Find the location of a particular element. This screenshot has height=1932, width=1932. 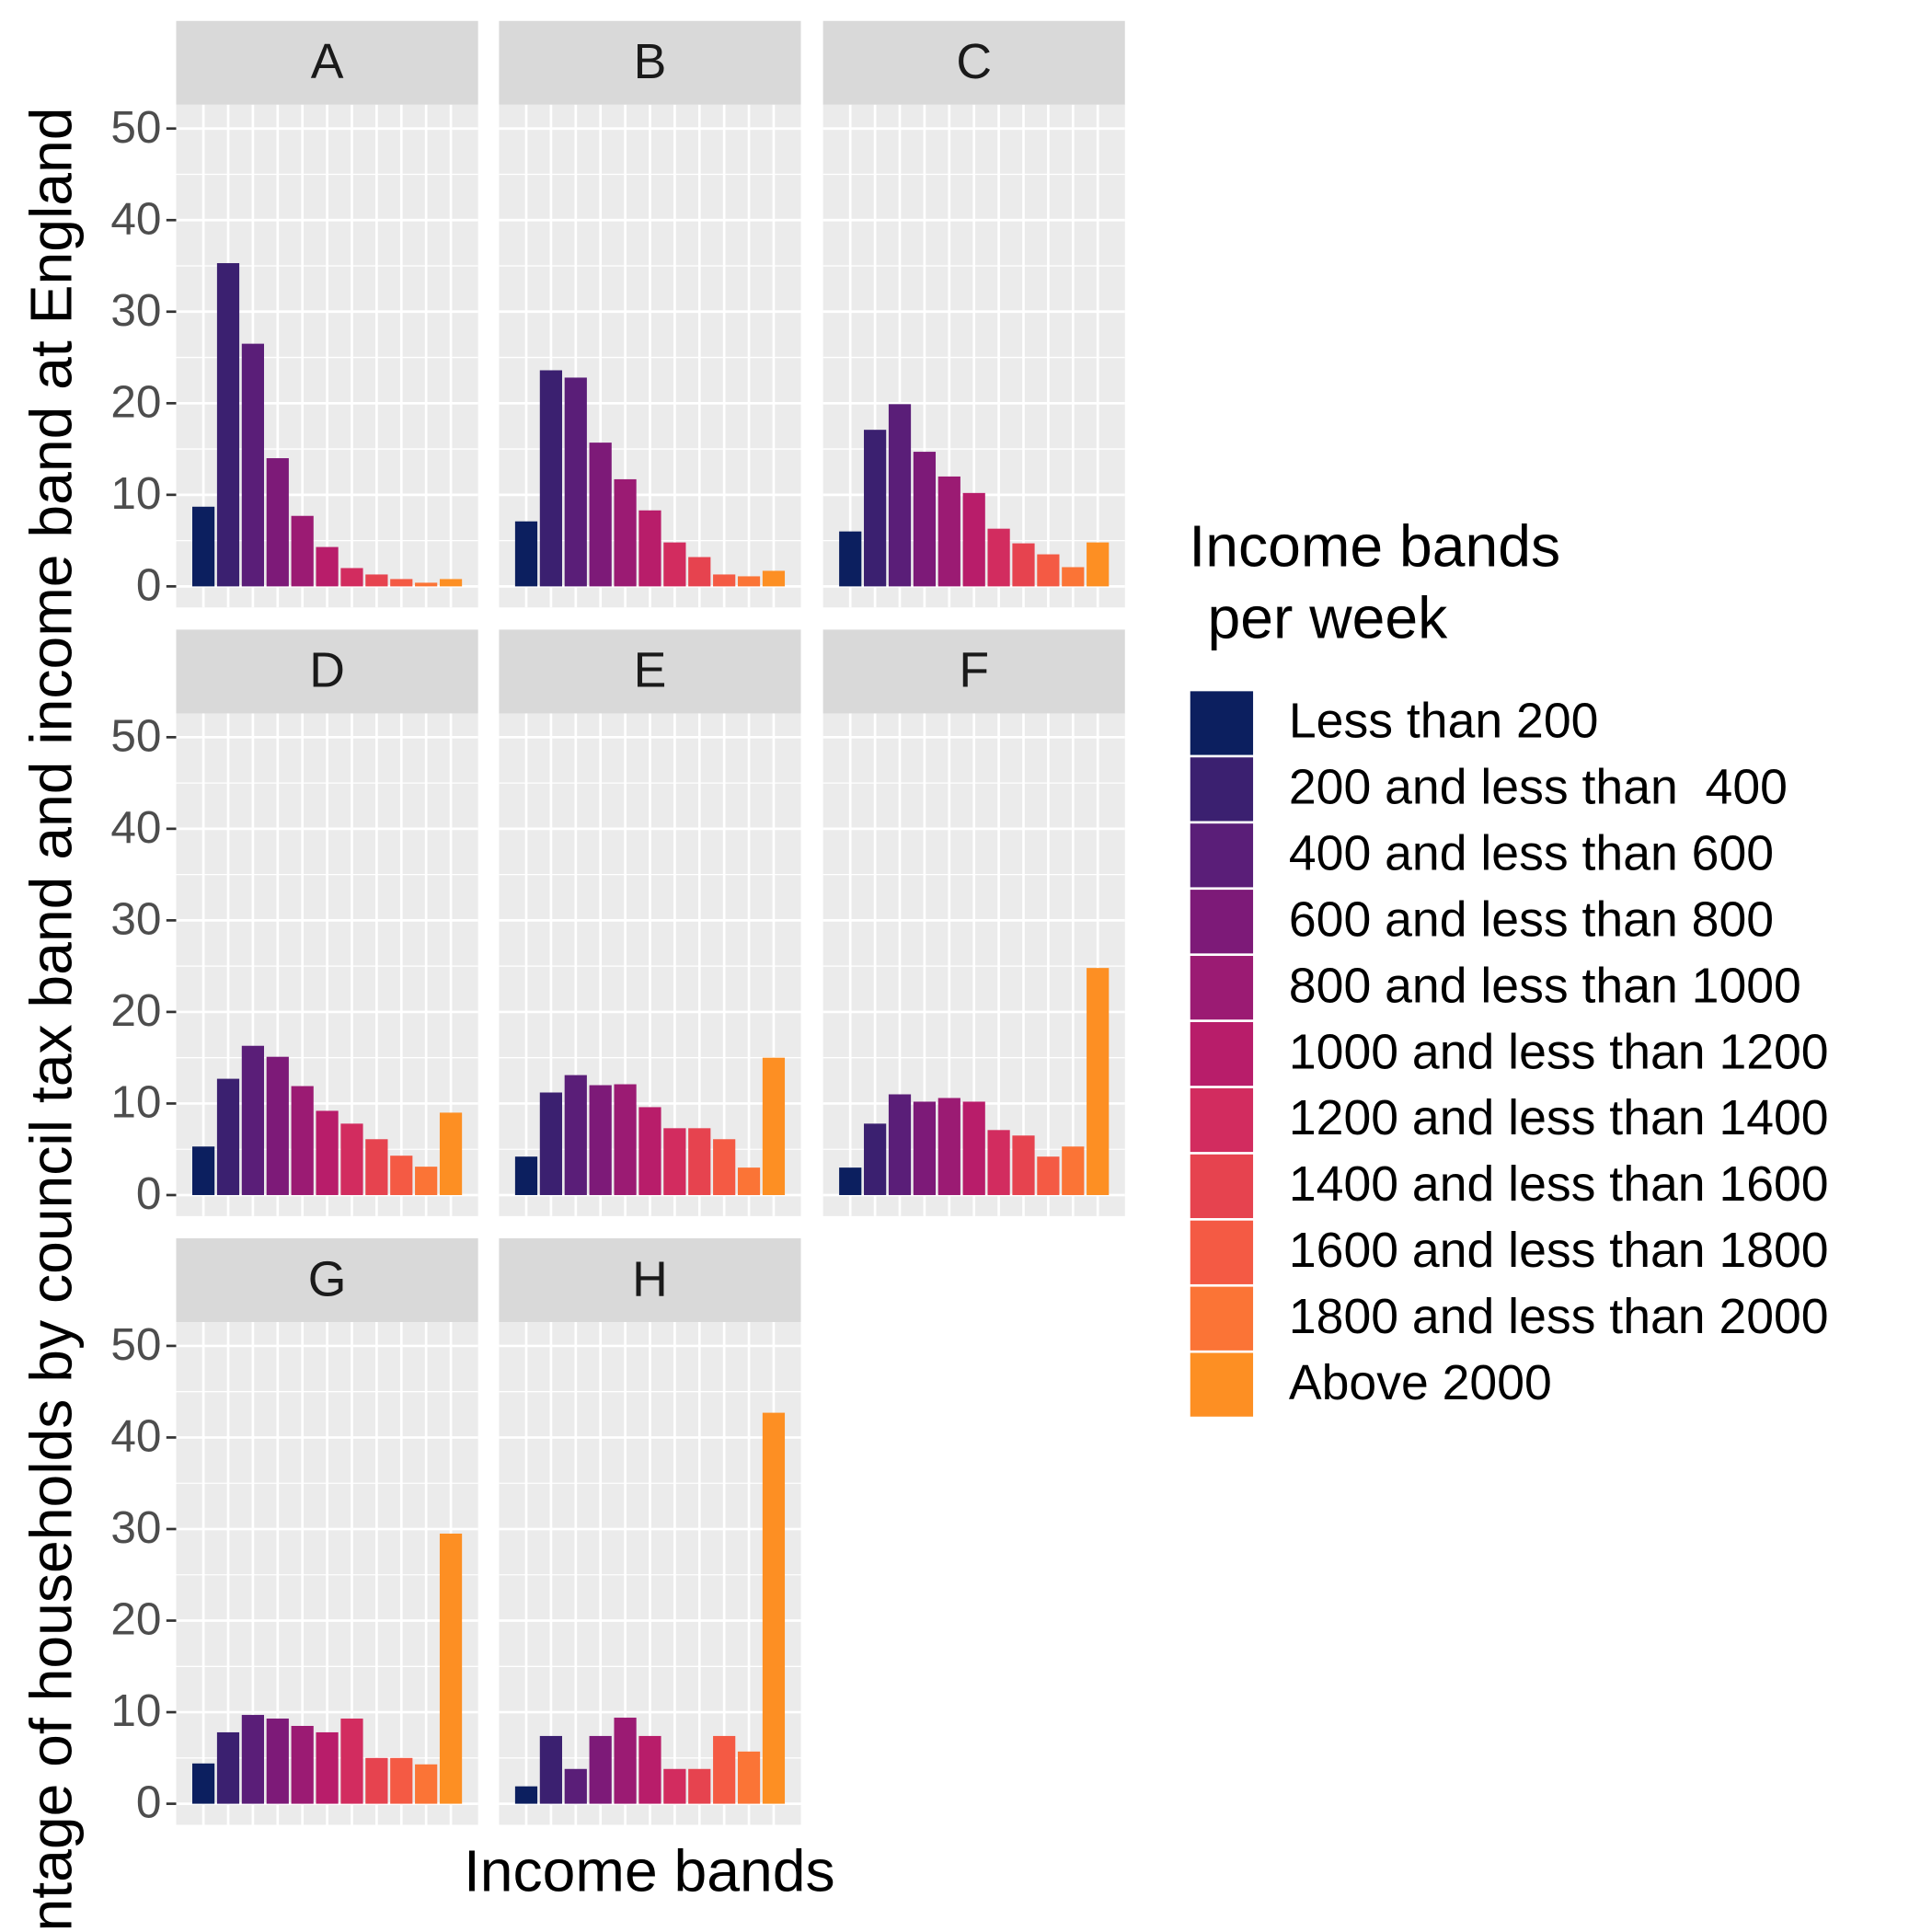

legend-label: 400 and less than 600 is located at coordinates (1531, 853).